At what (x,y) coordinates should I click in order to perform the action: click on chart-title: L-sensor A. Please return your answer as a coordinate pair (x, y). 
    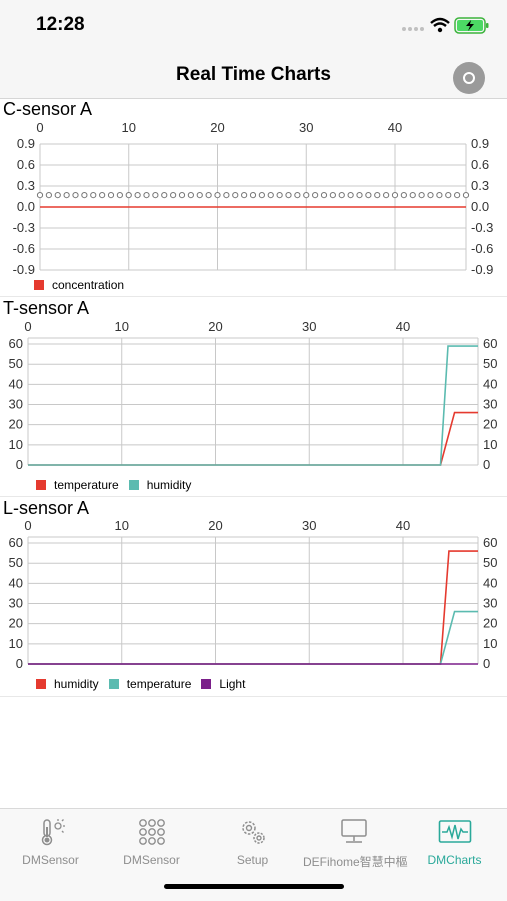
    Looking at the image, I should click on (46, 508).